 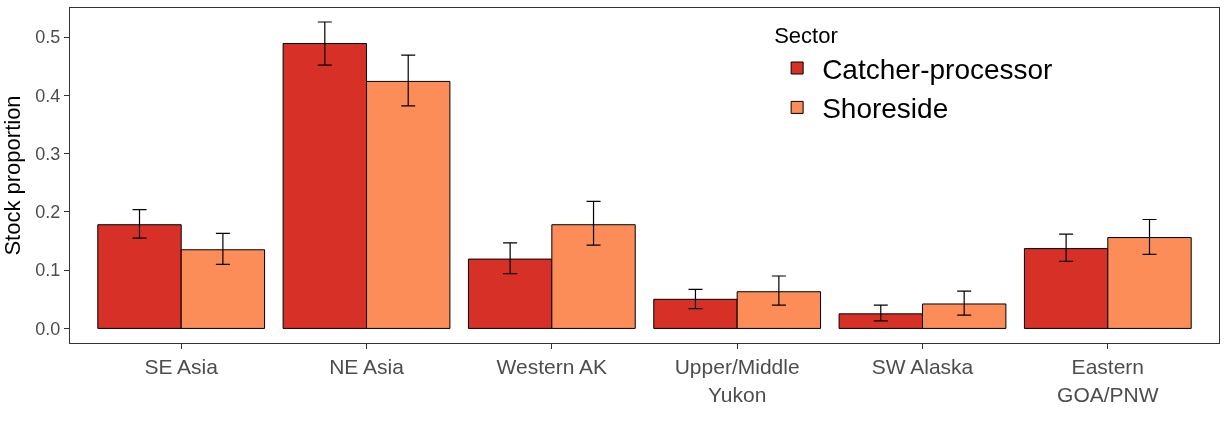 What do you see at coordinates (48, 37) in the screenshot?
I see `y-tick-label: 0.5` at bounding box center [48, 37].